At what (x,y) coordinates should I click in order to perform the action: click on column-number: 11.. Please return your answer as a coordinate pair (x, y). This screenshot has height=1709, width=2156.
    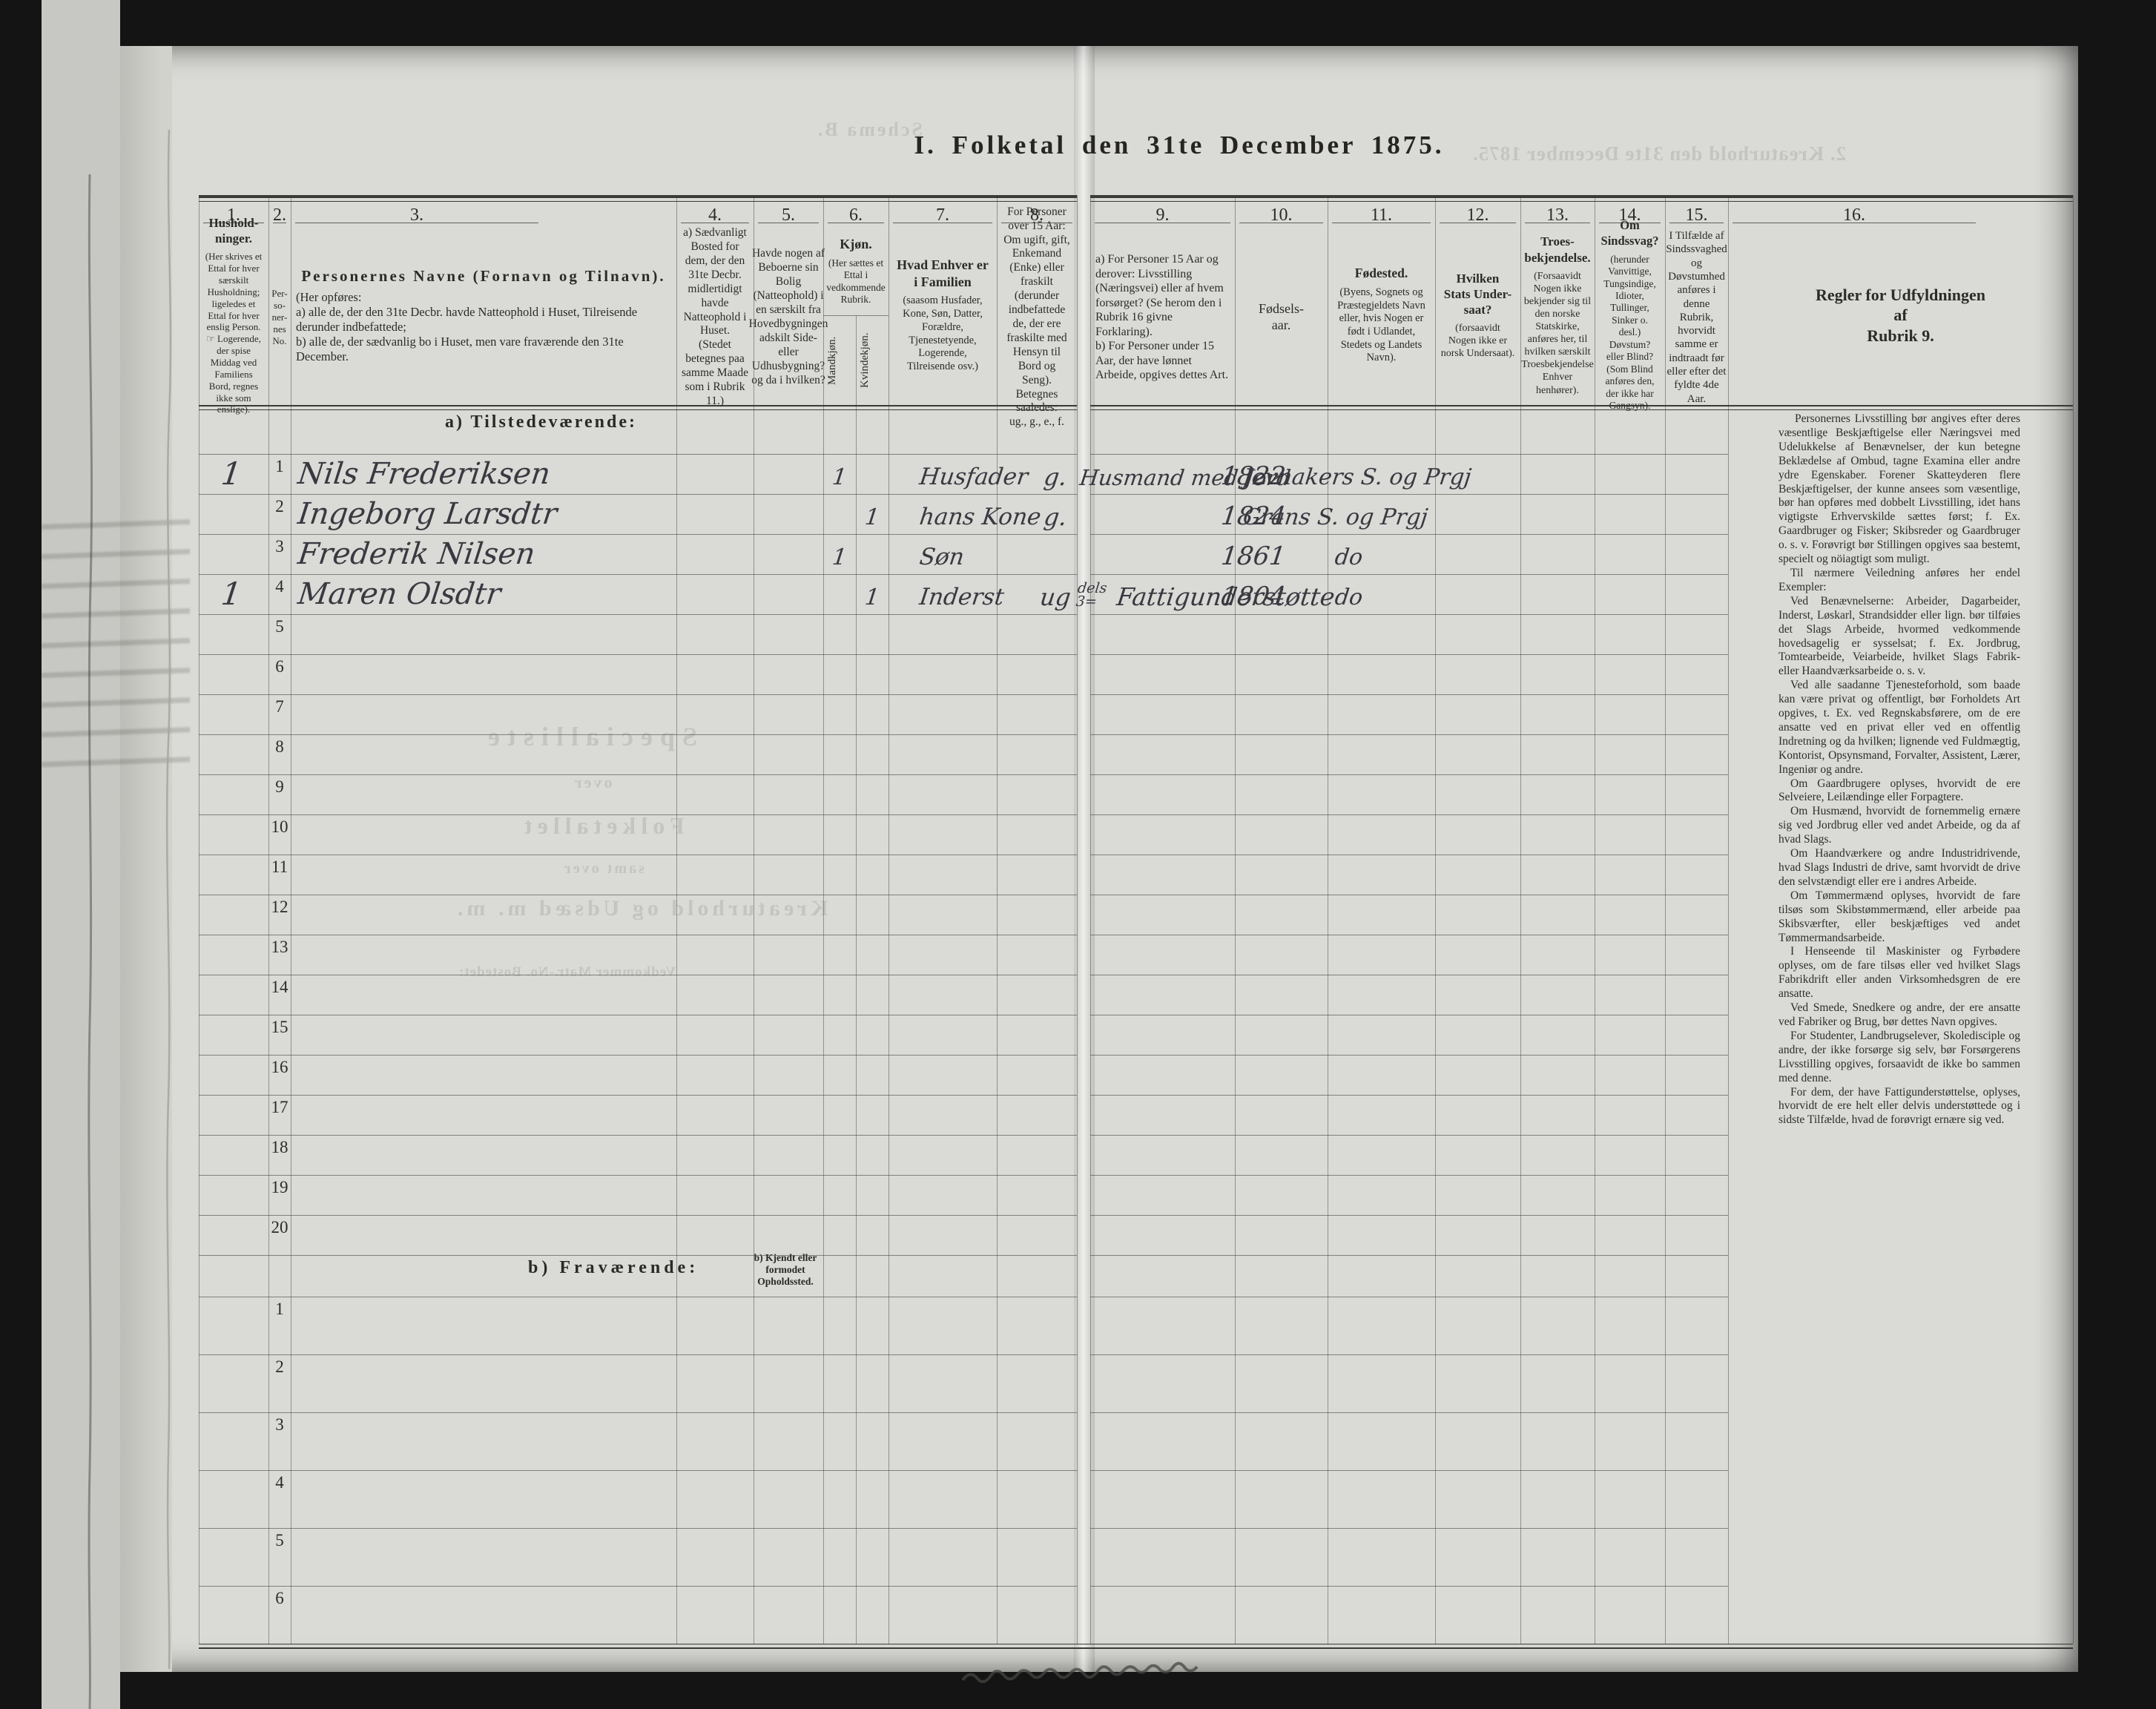
    Looking at the image, I should click on (1381, 215).